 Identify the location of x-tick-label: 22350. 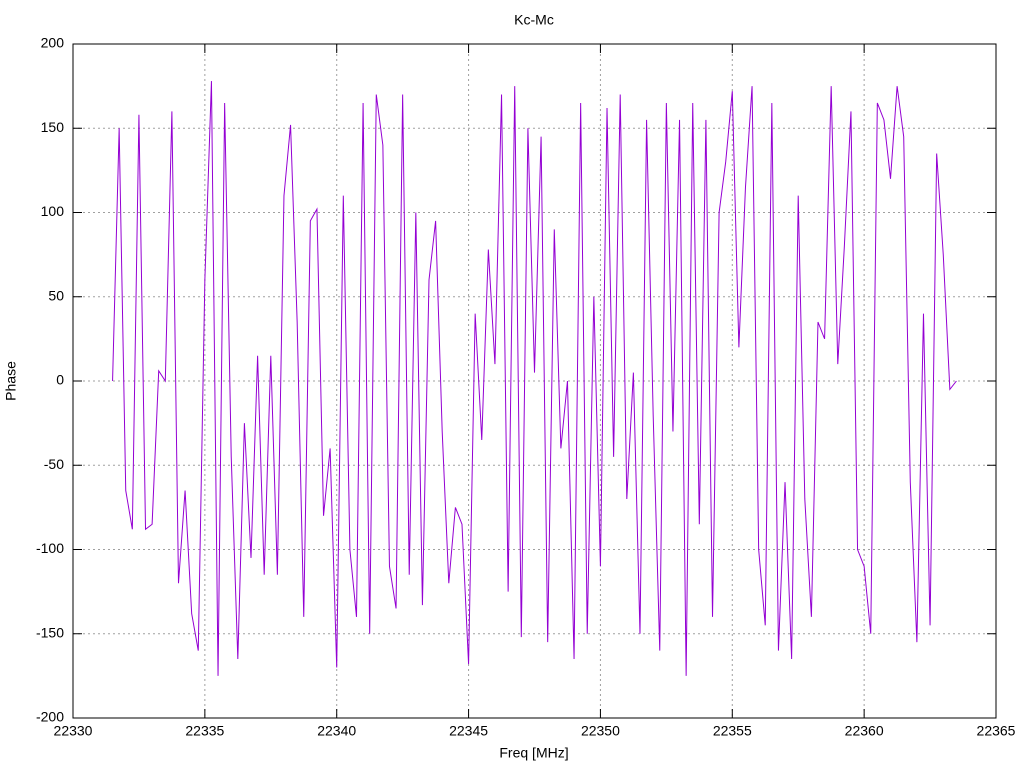
(600, 731).